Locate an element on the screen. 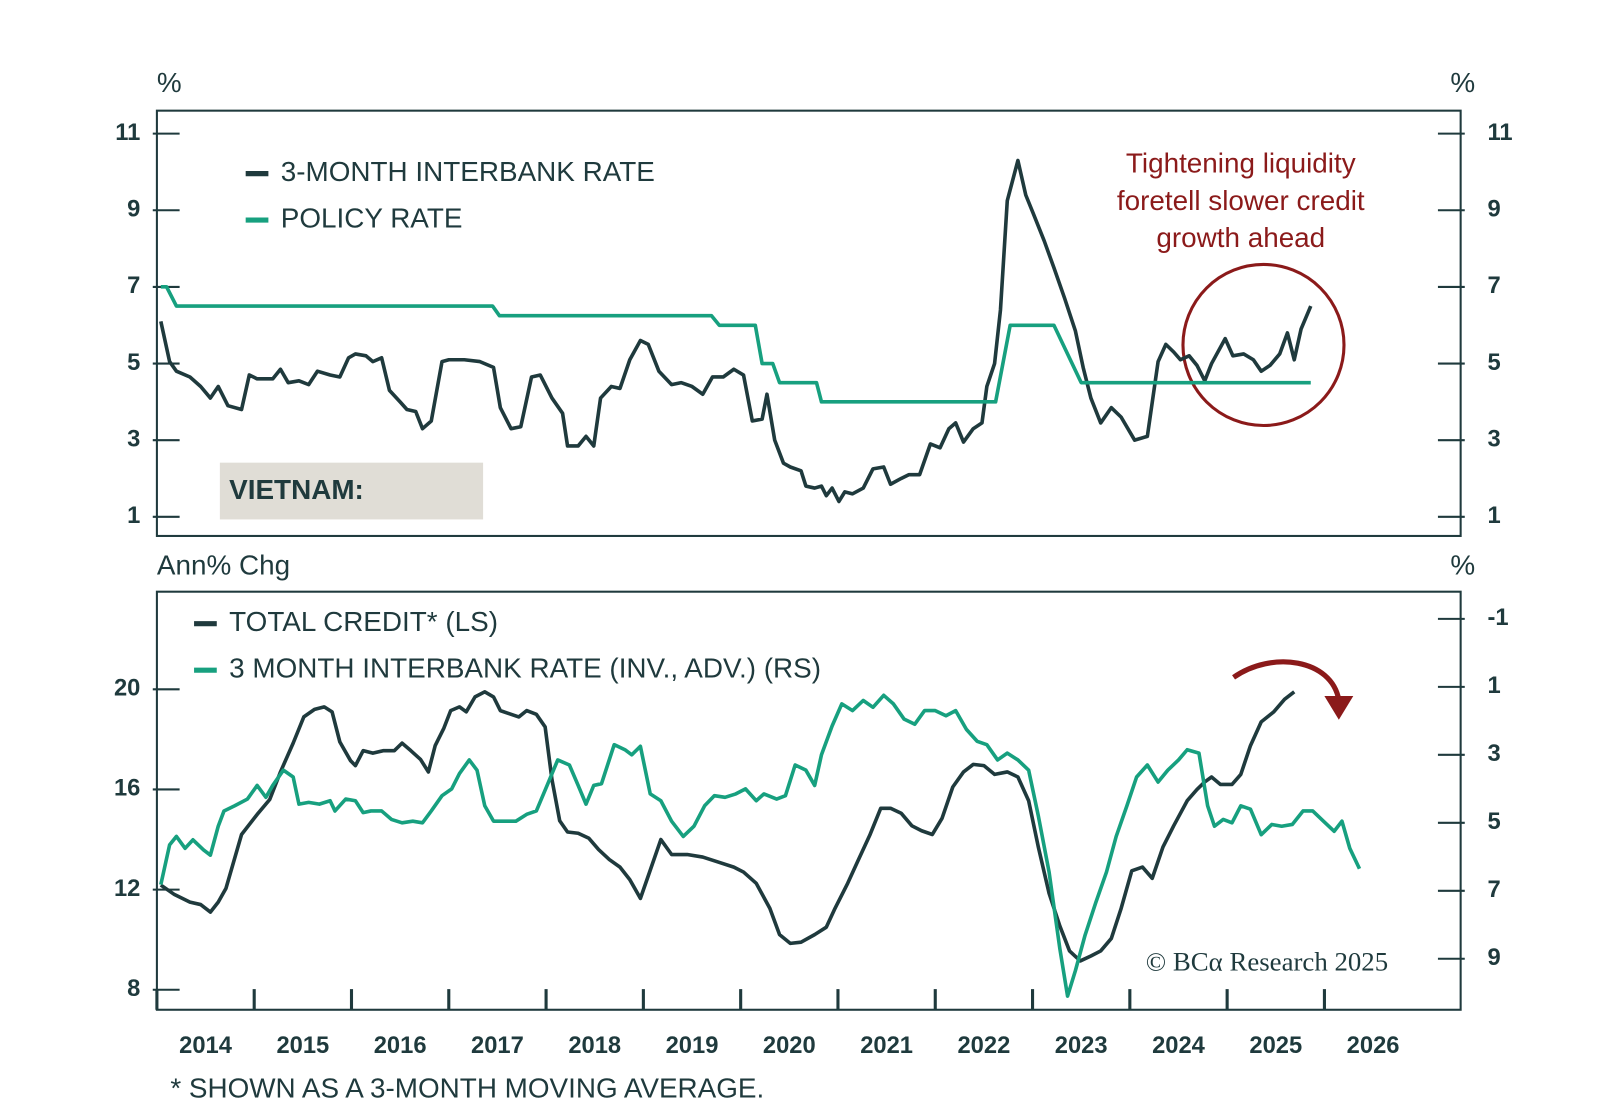 The image size is (1600, 1107). x-tick-label: 2025 is located at coordinates (1275, 1046).